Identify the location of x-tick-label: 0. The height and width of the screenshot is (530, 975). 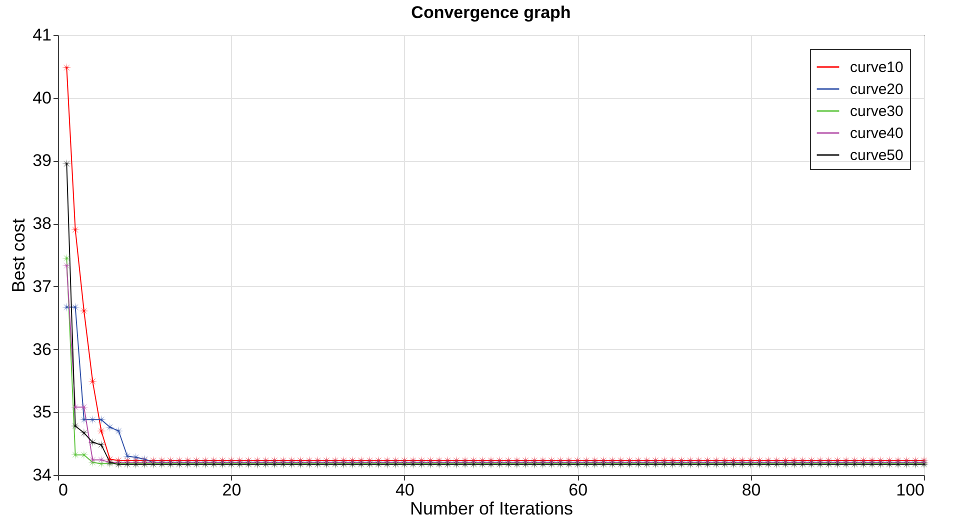
(63, 490).